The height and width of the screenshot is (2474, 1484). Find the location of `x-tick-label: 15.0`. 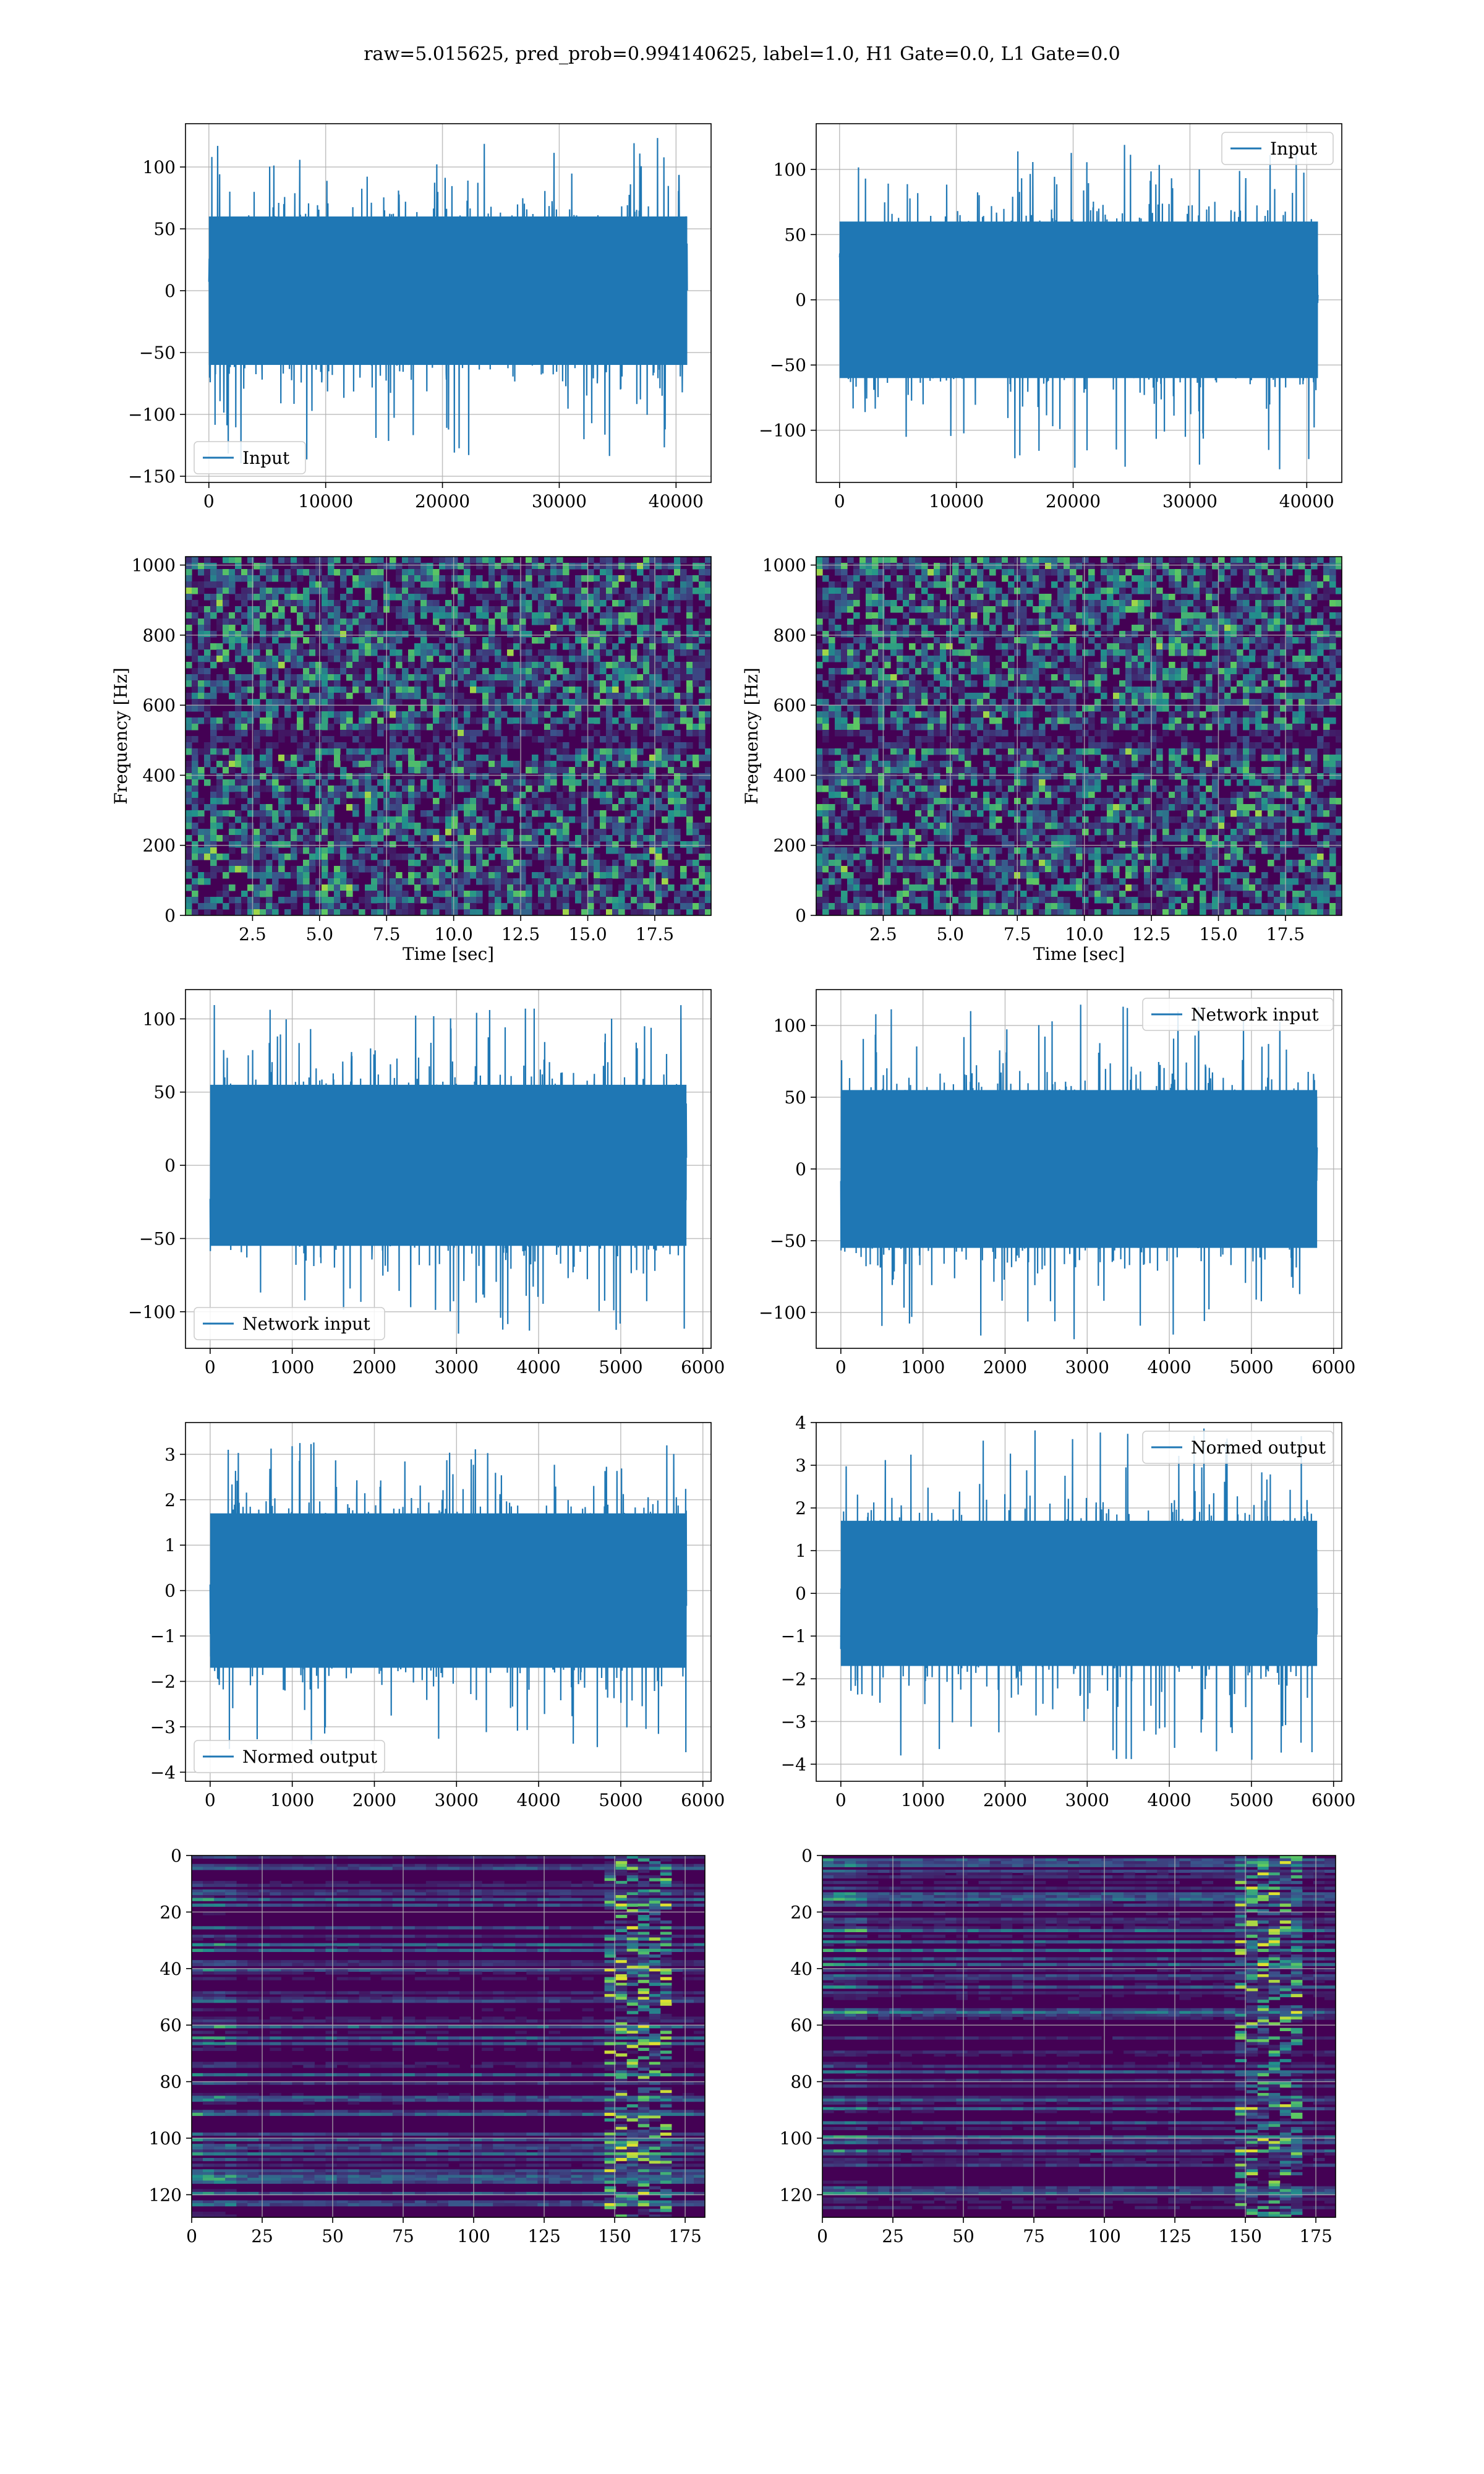

x-tick-label: 15.0 is located at coordinates (587, 934).